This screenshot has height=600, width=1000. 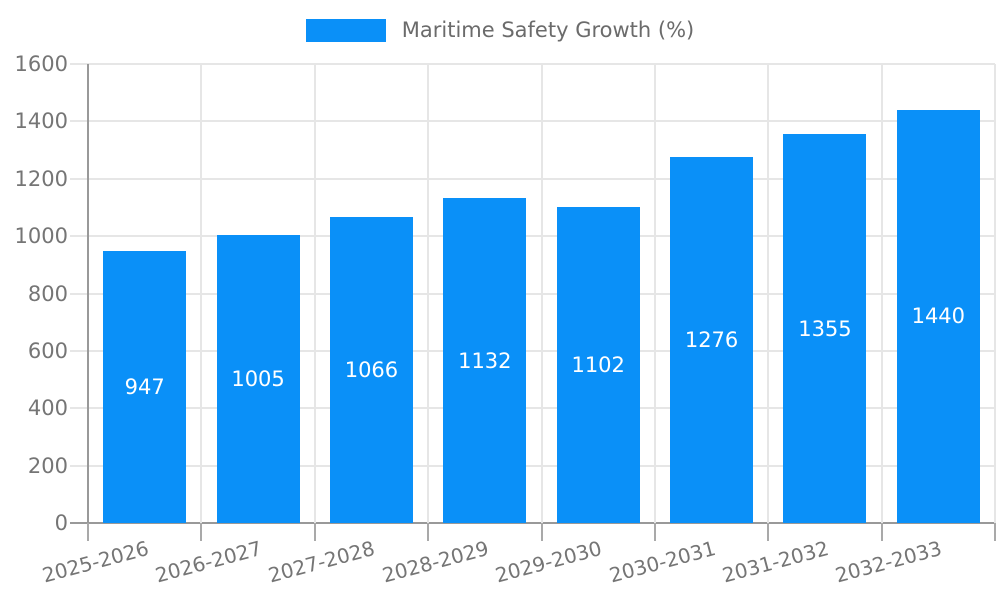 I want to click on bar: 1102, so click(x=598, y=364).